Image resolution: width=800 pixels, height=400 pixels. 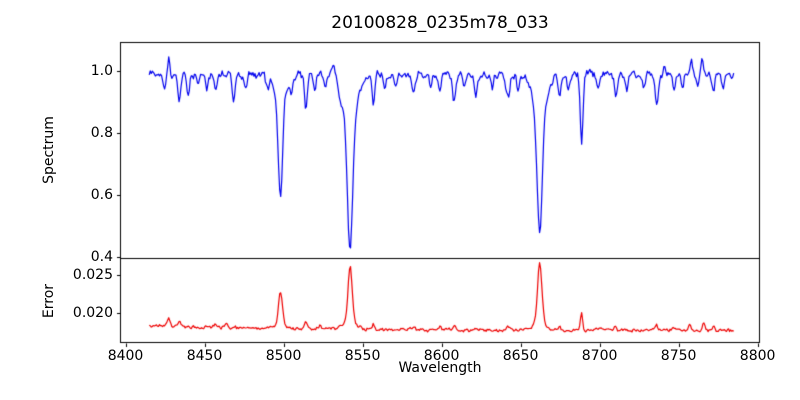 I want to click on y-axis-label-error: Error, so click(x=49, y=300).